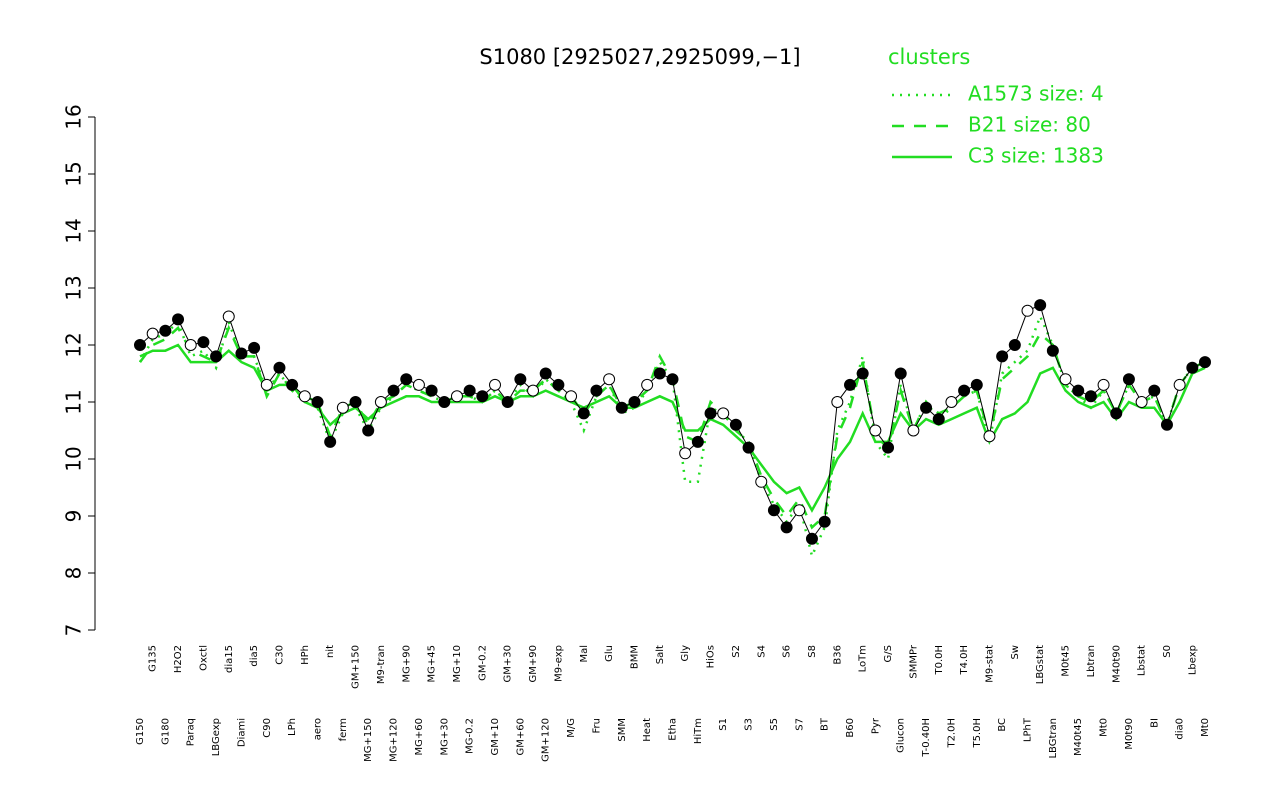  I want to click on x-tick-label: SMMPr, so click(913, 661).